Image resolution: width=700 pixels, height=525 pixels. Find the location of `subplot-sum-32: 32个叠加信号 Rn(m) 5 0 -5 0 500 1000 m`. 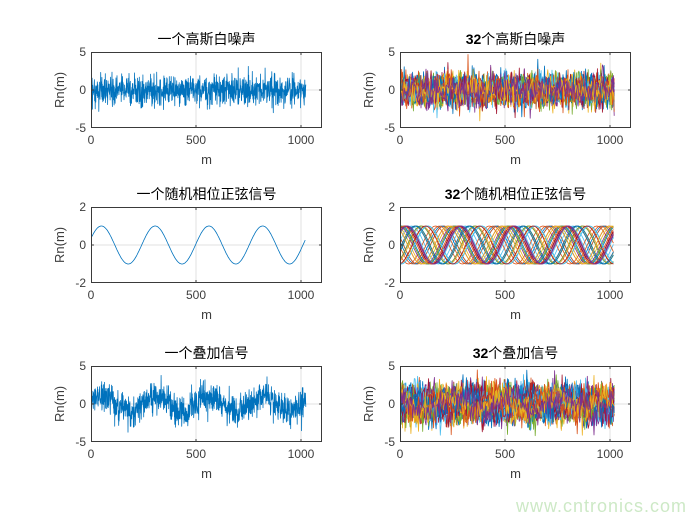

subplot-sum-32: 32个叠加信号 Rn(m) 5 0 -5 0 500 1000 m is located at coordinates (499, 421).